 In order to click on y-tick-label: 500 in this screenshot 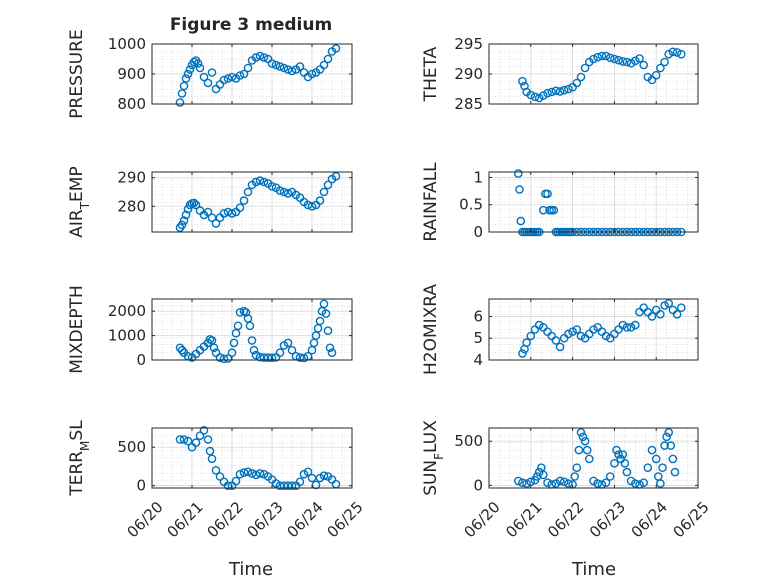, I will do `click(468, 441)`.